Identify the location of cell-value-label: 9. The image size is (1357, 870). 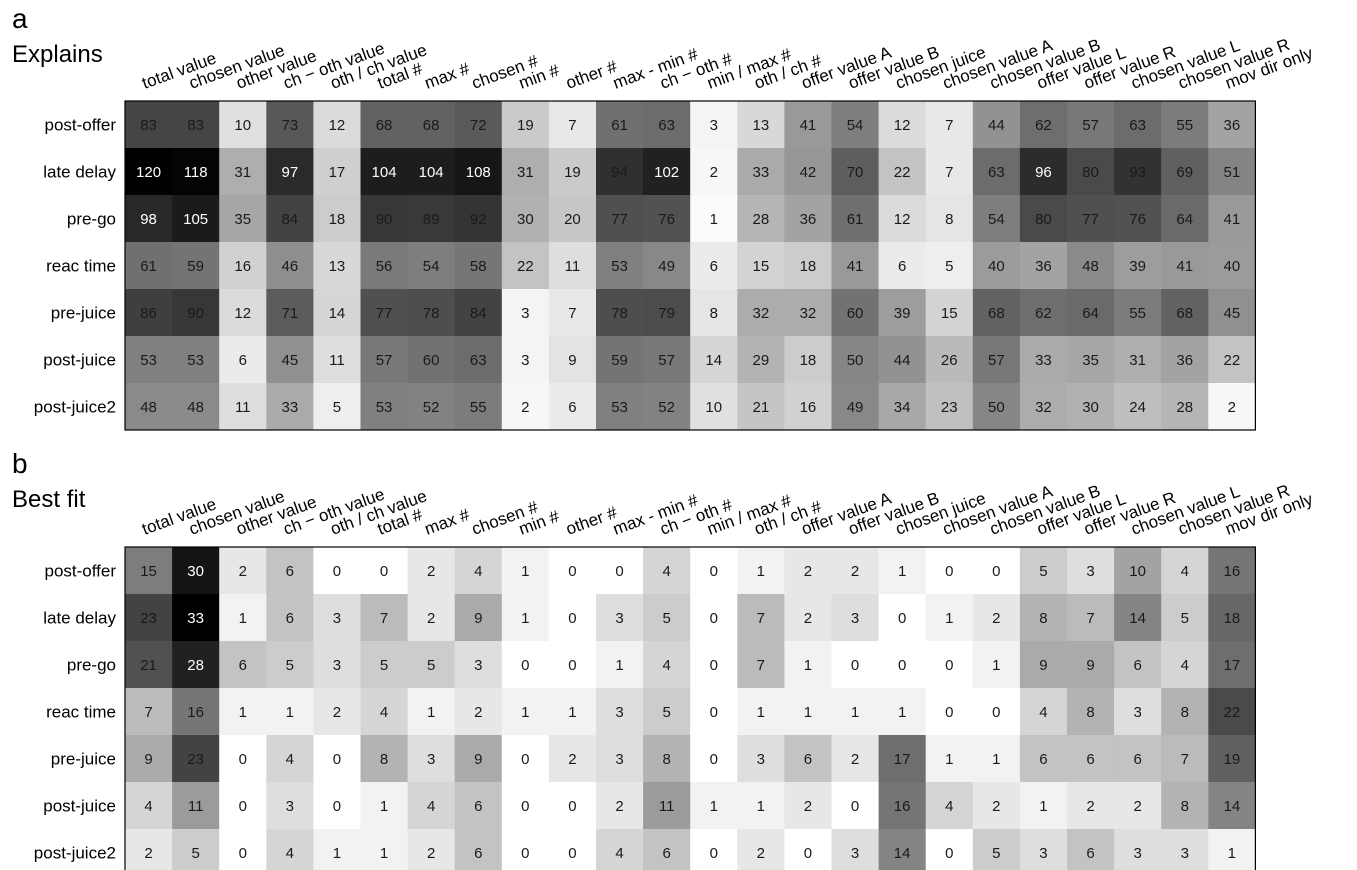
(478, 618).